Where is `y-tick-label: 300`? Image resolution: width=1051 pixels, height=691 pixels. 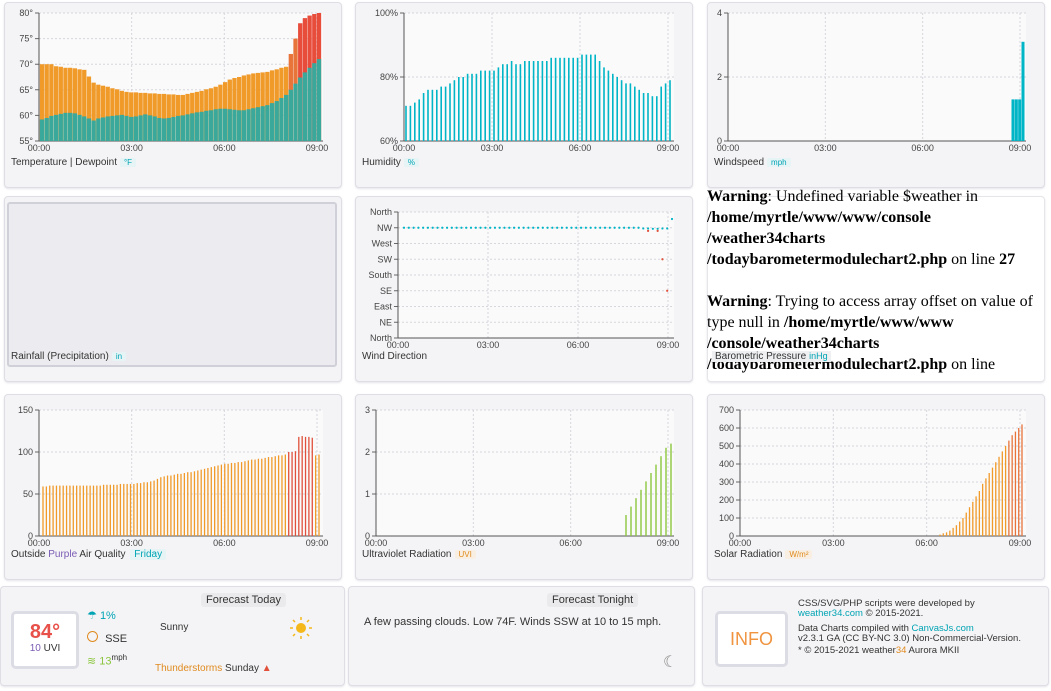 y-tick-label: 300 is located at coordinates (726, 482).